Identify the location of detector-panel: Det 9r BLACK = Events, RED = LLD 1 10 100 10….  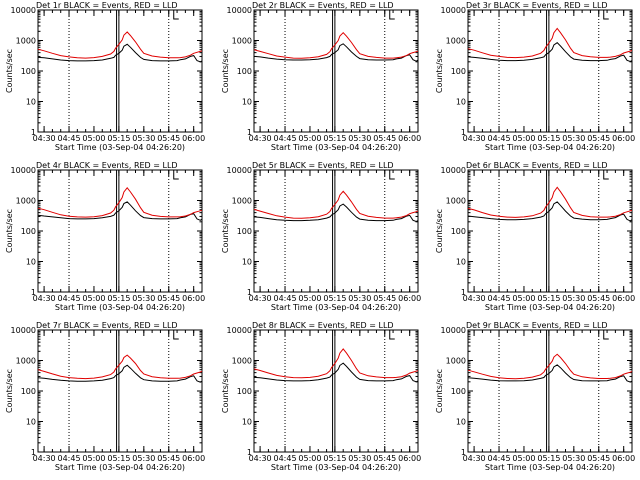
(535, 396).